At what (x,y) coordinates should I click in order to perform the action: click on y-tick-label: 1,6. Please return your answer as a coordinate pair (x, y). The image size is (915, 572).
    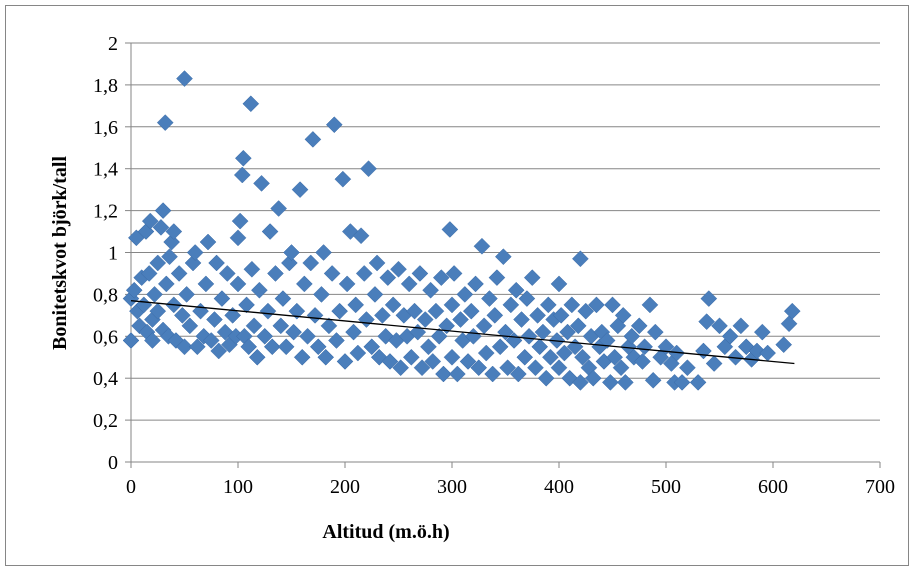
    Looking at the image, I should click on (105, 128).